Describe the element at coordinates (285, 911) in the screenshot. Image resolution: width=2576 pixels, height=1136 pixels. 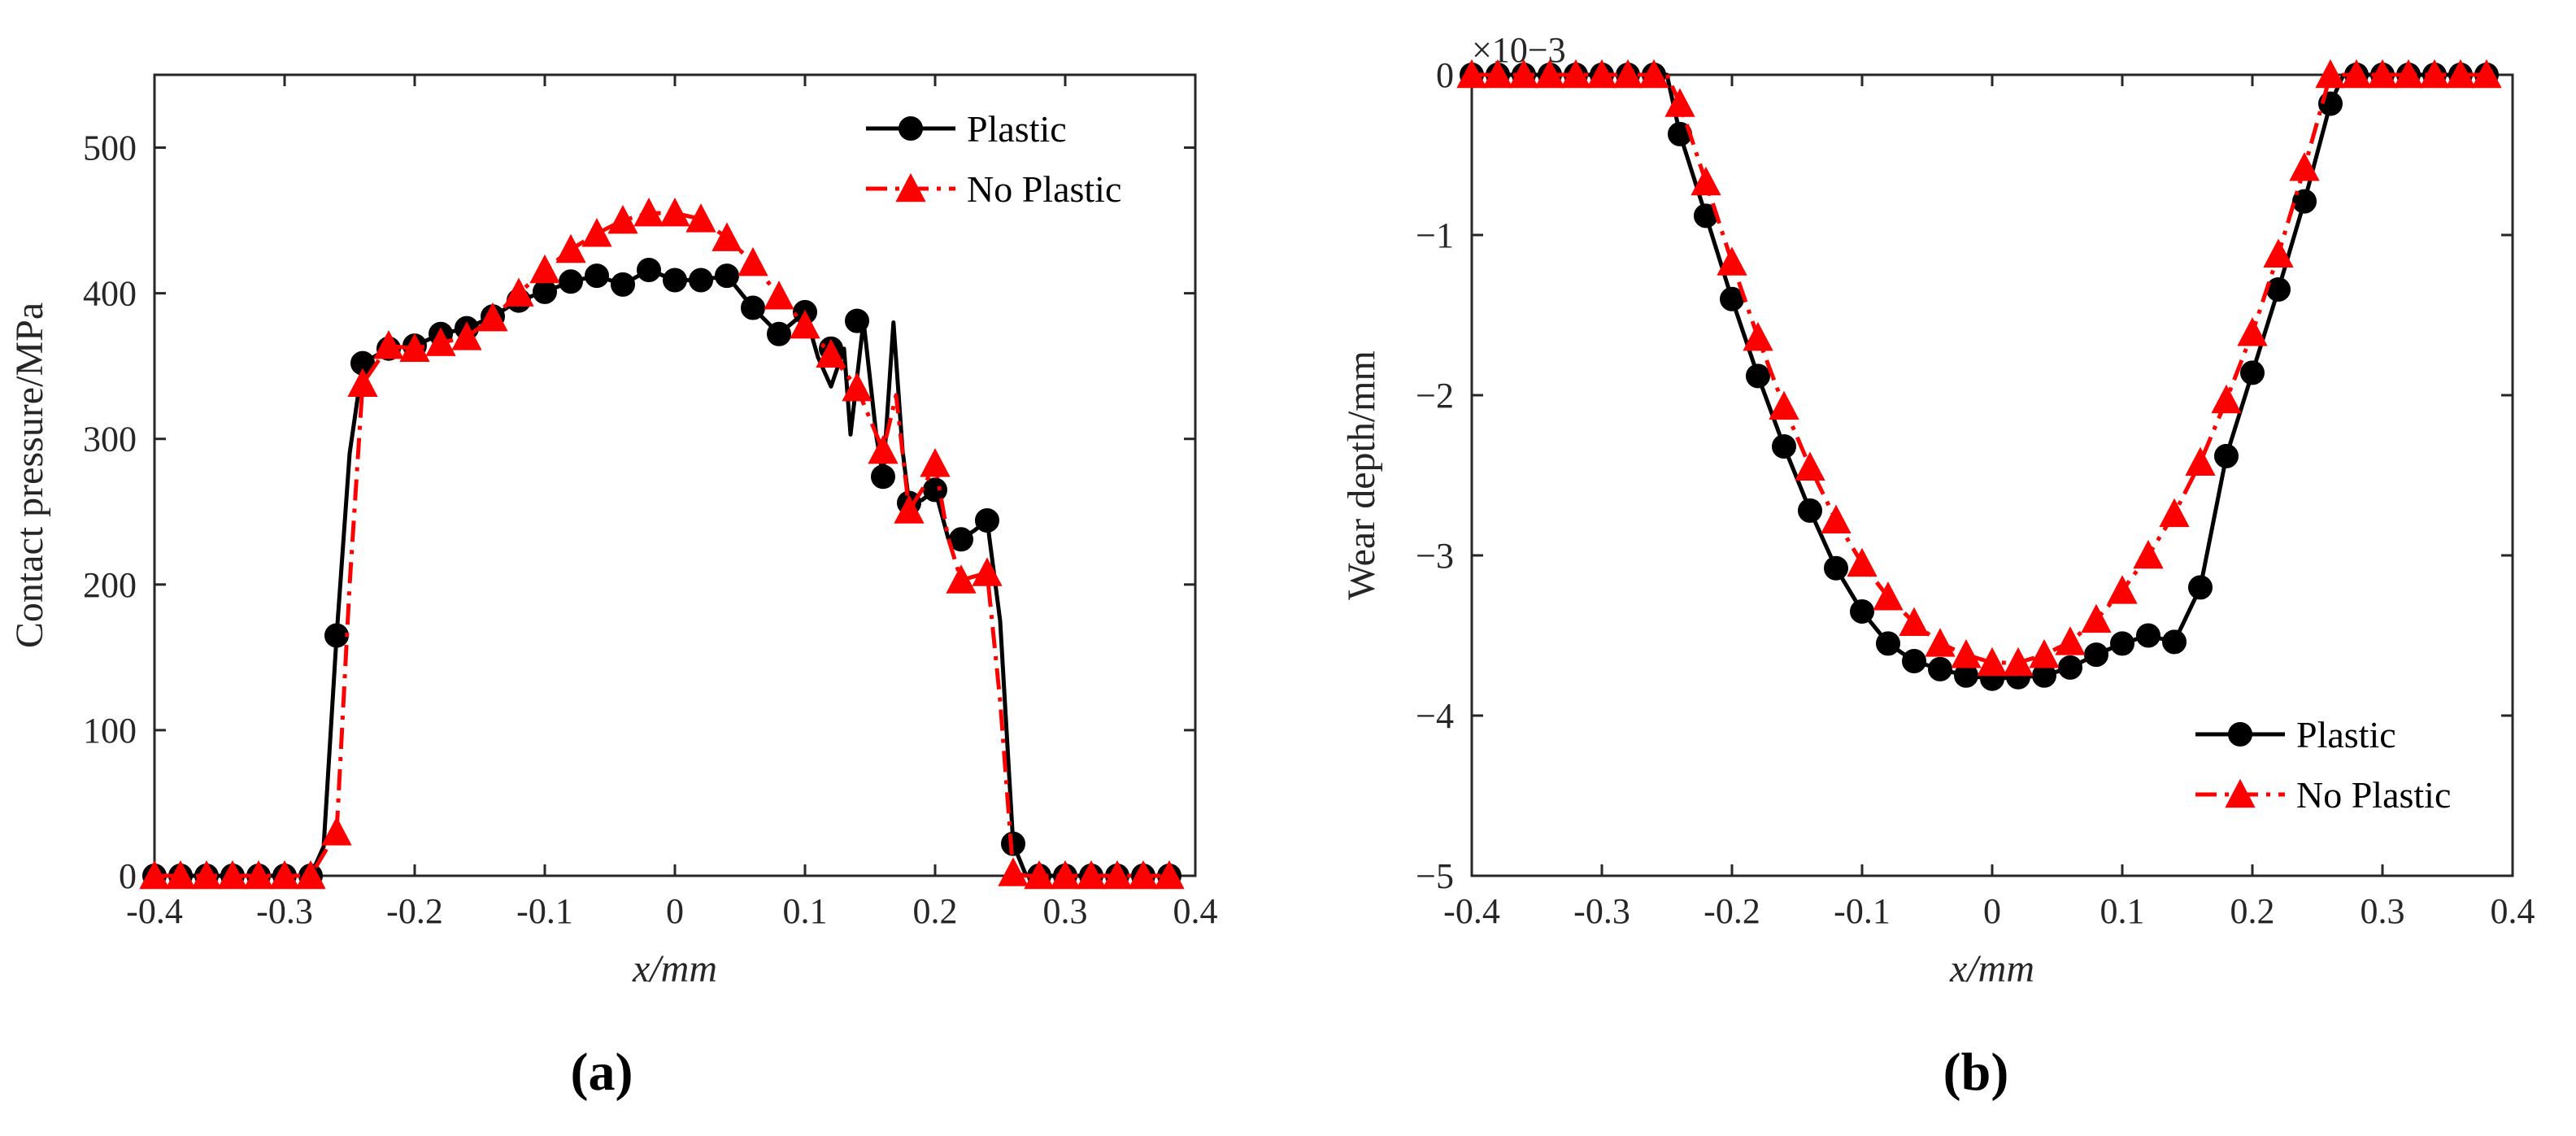
I see `x-tick-label: -0.3` at that location.